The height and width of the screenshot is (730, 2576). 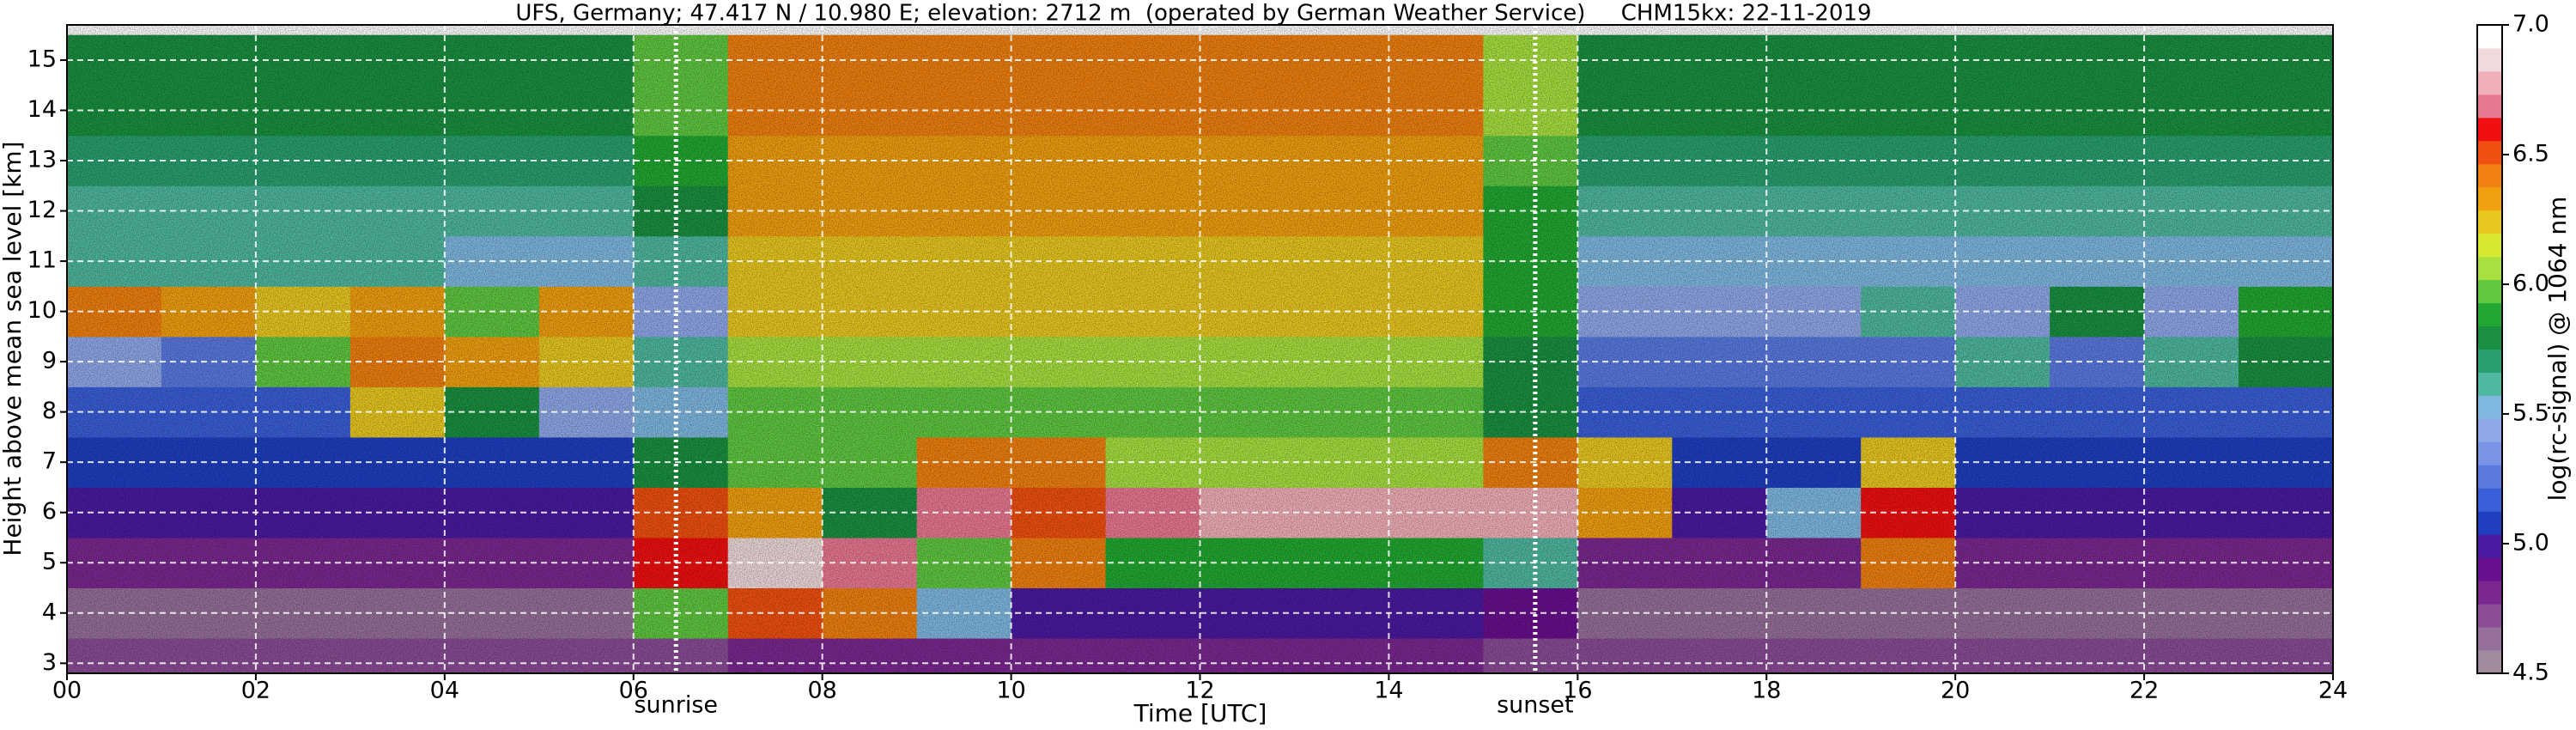 I want to click on colorbar-frame, so click(x=2489, y=349).